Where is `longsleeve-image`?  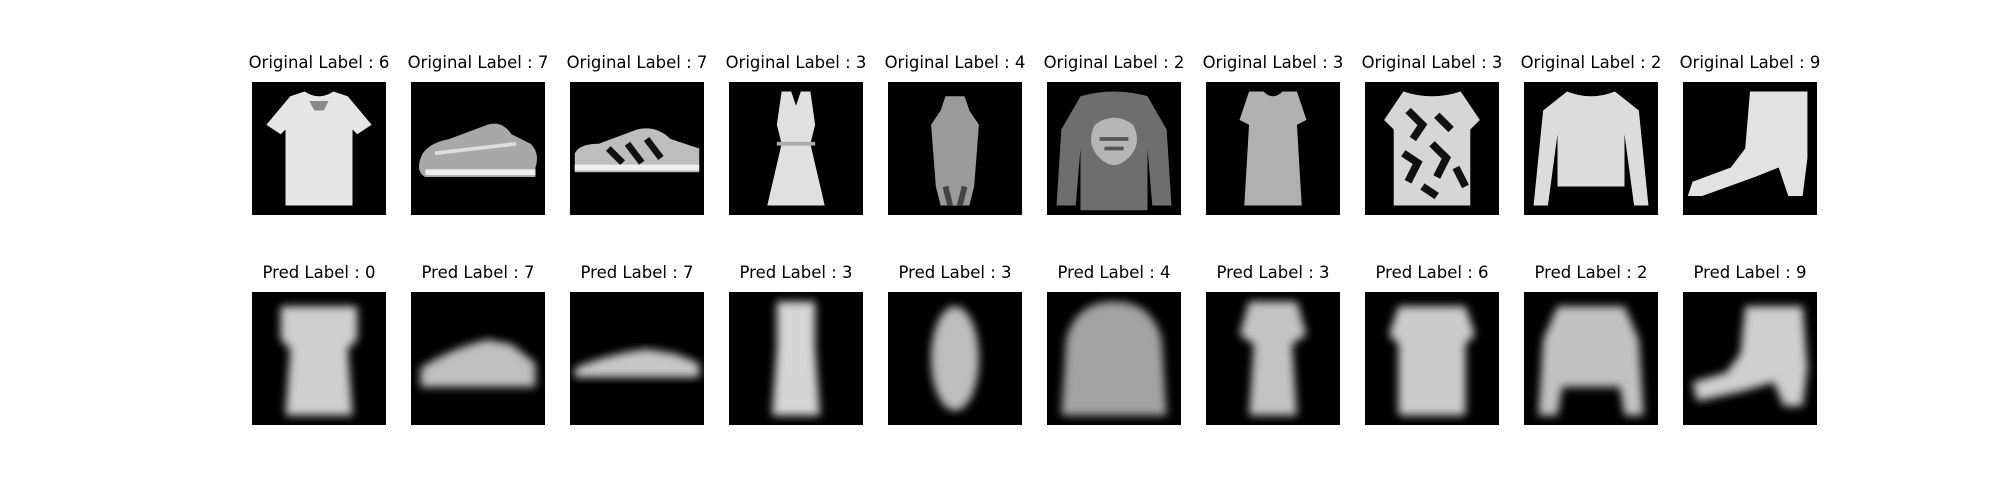
longsleeve-image is located at coordinates (1591, 148).